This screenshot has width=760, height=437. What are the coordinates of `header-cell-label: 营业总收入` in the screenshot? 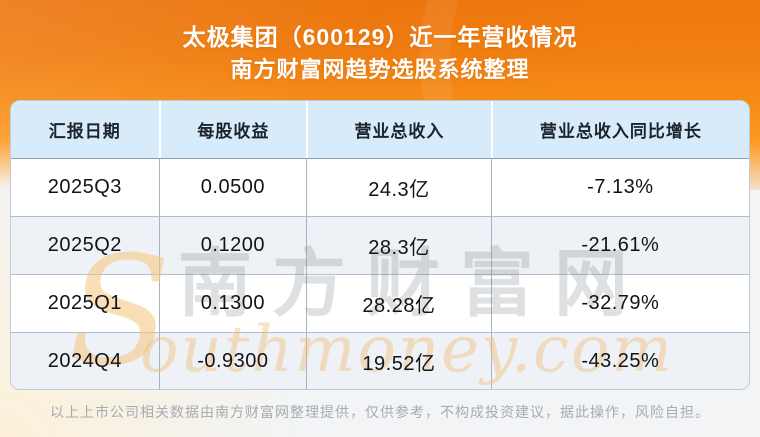 It's located at (399, 131).